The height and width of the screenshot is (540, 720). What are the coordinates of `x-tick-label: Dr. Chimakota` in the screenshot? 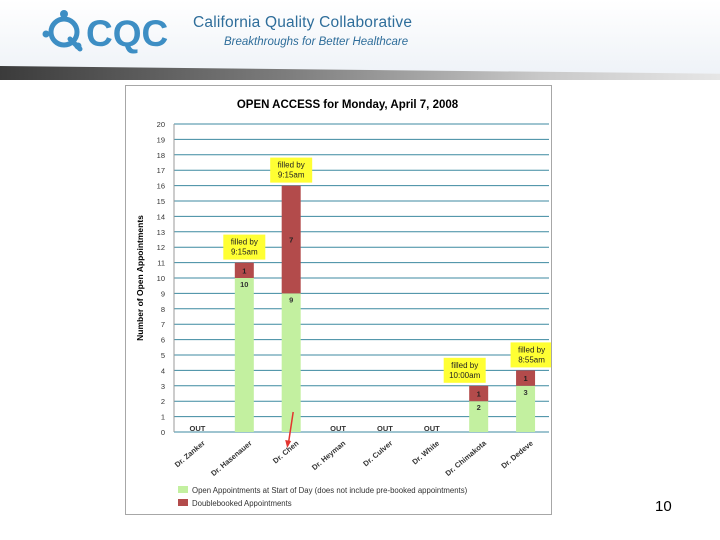 It's located at (466, 458).